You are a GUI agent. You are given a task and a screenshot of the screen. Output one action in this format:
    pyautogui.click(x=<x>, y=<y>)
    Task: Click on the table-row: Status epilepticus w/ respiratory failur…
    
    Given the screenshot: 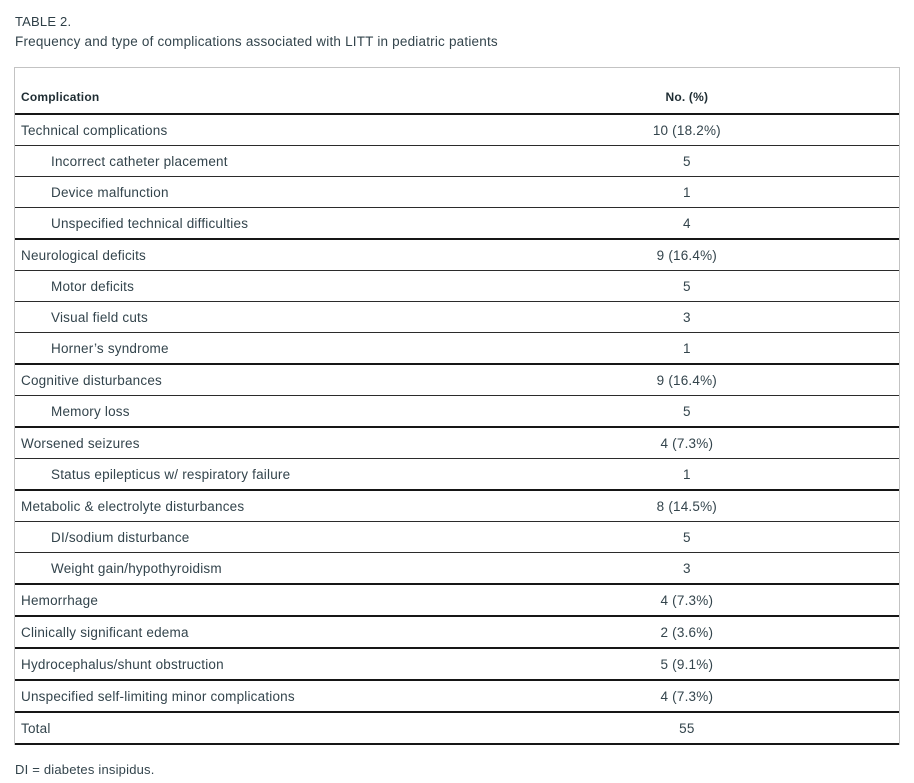 What is the action you would take?
    pyautogui.click(x=457, y=474)
    